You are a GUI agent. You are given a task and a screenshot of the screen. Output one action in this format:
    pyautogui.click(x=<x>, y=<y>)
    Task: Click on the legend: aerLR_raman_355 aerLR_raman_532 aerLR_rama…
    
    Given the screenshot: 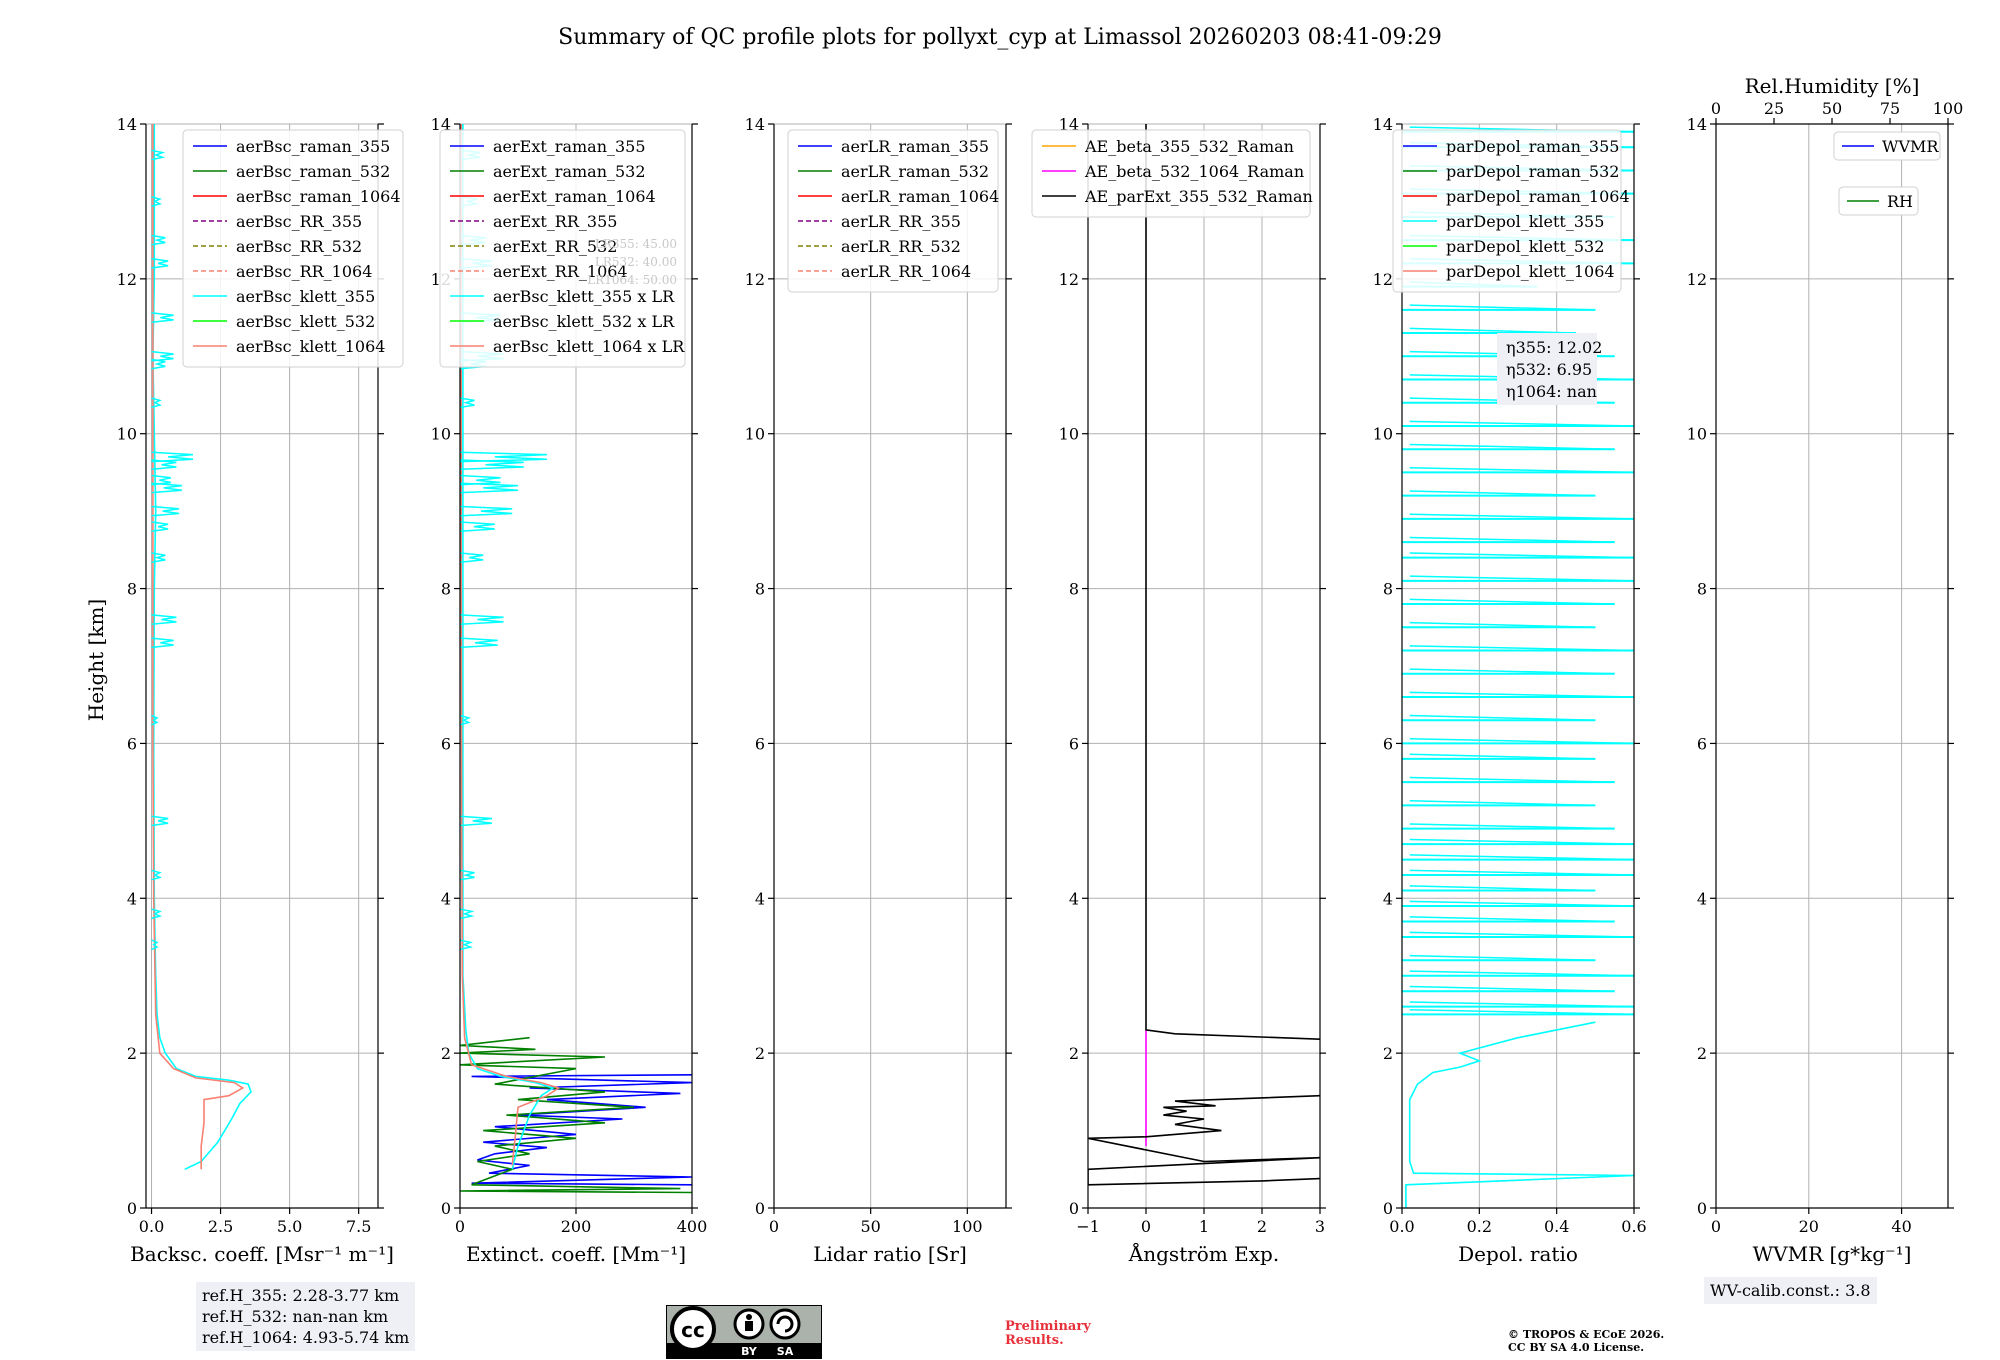 What is the action you would take?
    pyautogui.click(x=893, y=211)
    